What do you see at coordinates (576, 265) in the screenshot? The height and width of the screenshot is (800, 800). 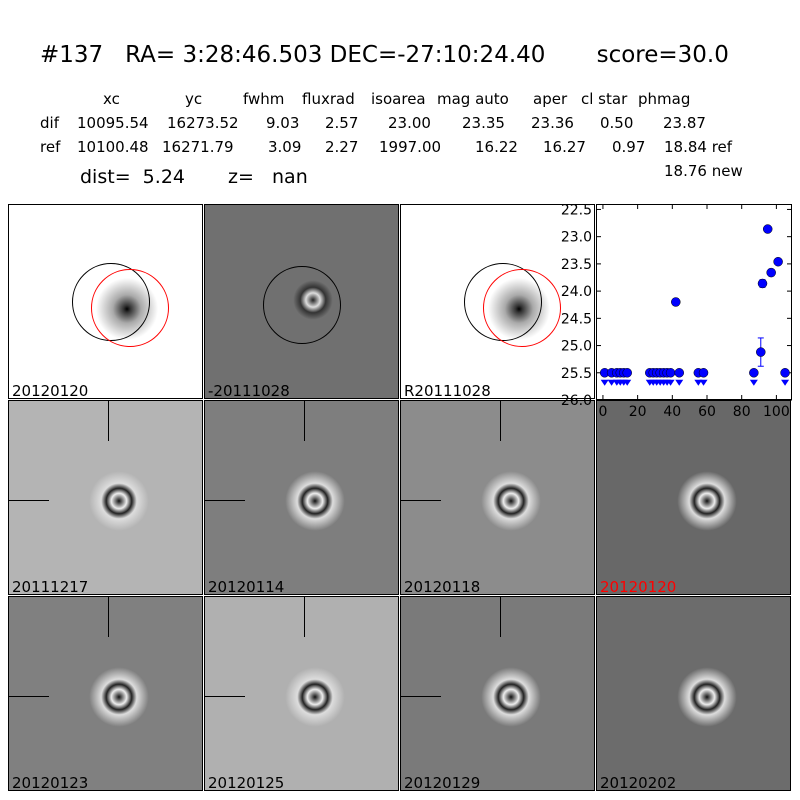 I see `y-tick-label: 23.5` at bounding box center [576, 265].